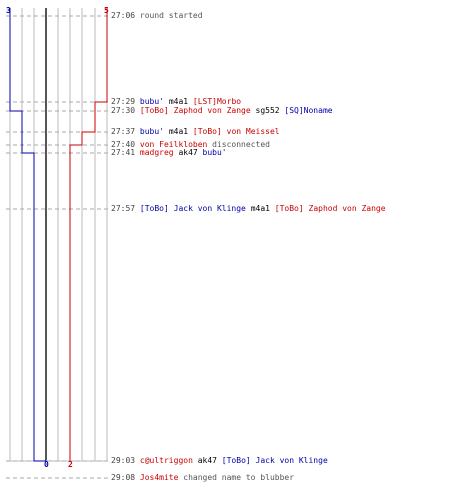 The height and width of the screenshot is (500, 450). Describe the element at coordinates (159, 477) in the screenshot. I see `event-part: Jos4mite` at that location.